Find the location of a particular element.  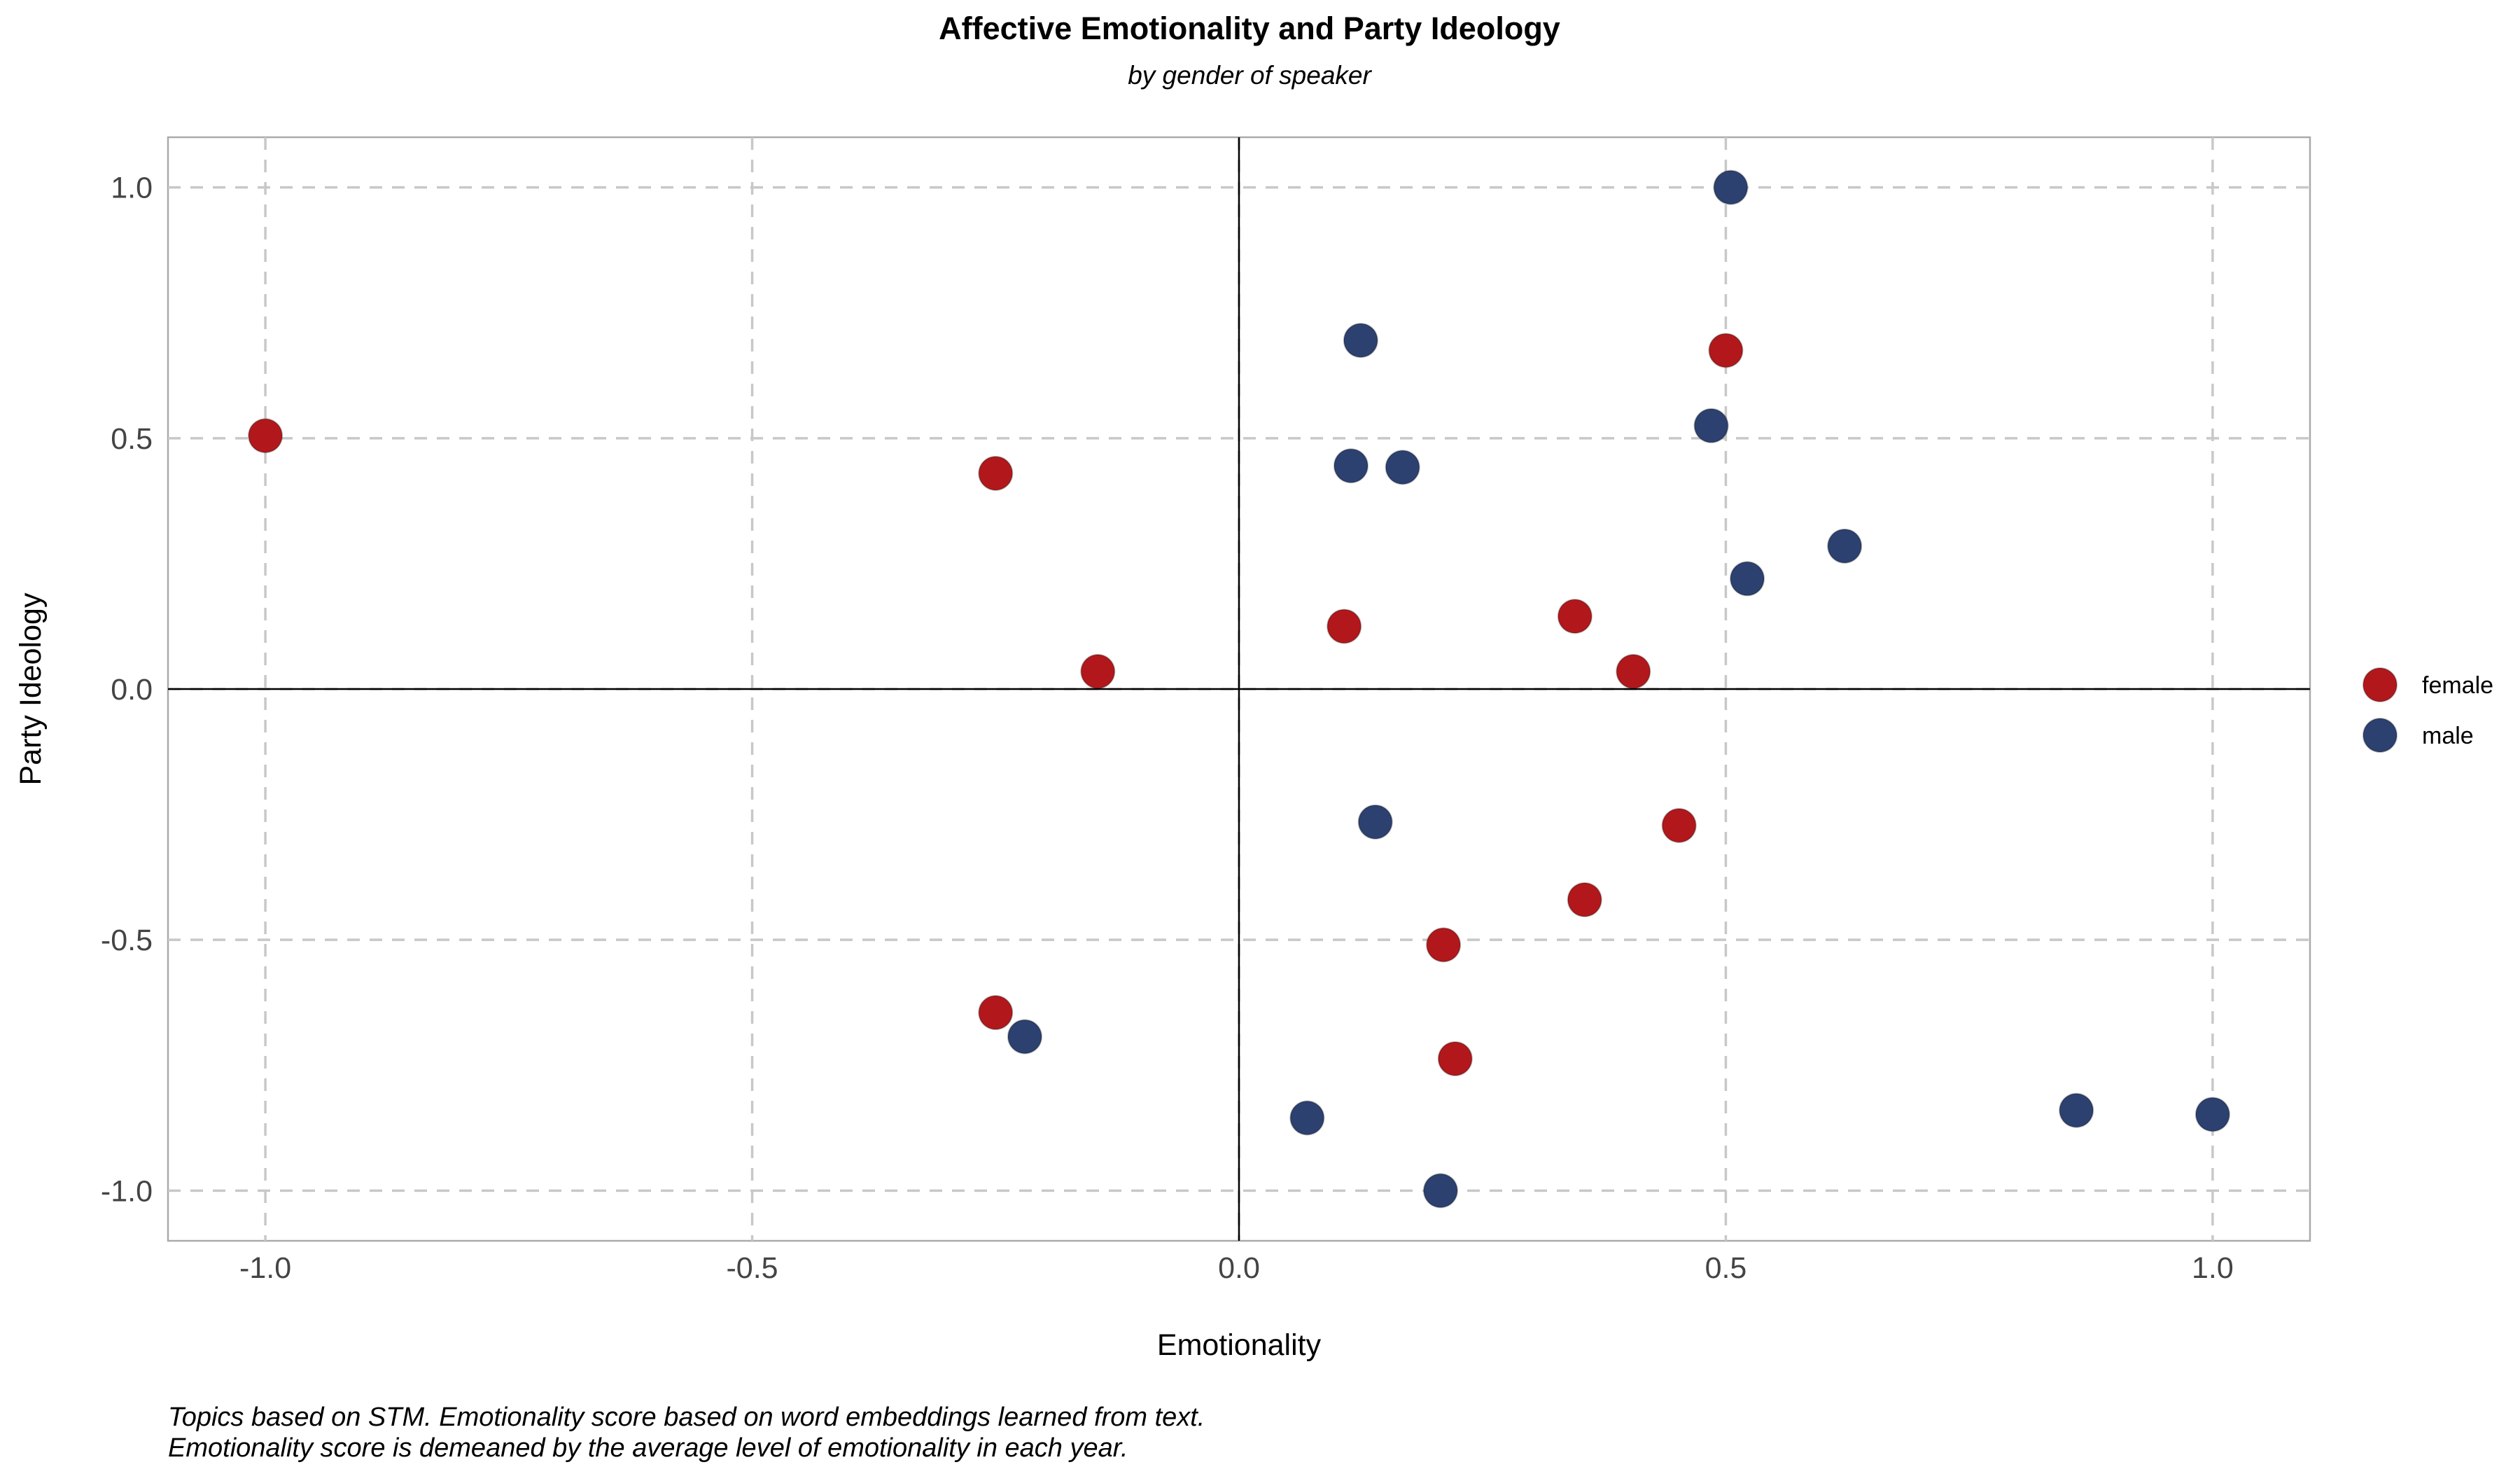

x-axis-label: Emotionality is located at coordinates (1239, 1345).